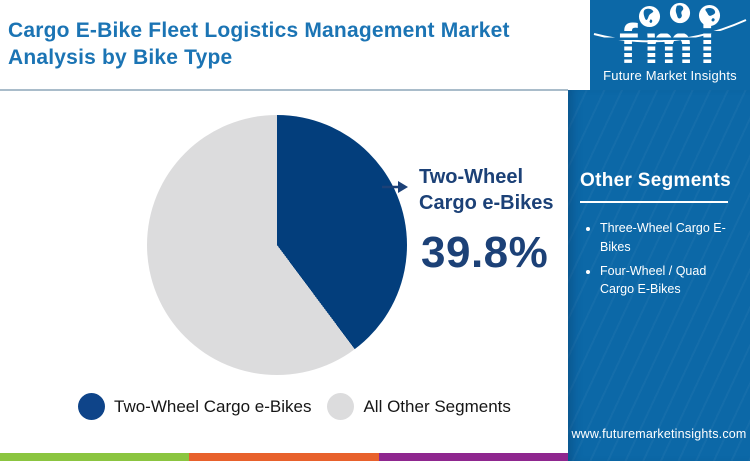 Image resolution: width=750 pixels, height=461 pixels. What do you see at coordinates (91, 406) in the screenshot?
I see `legend-swatch-two-wheel` at bounding box center [91, 406].